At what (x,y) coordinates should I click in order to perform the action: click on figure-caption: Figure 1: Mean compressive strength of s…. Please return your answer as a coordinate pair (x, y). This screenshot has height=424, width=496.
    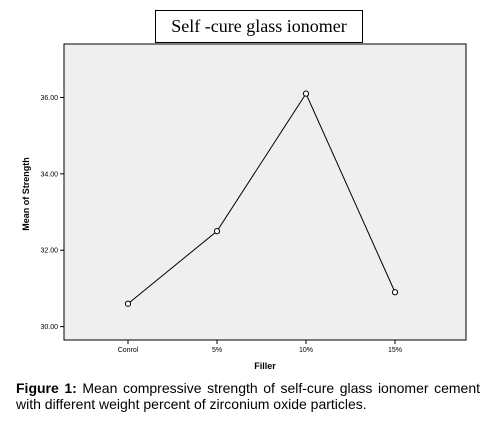
    Looking at the image, I should click on (248, 396).